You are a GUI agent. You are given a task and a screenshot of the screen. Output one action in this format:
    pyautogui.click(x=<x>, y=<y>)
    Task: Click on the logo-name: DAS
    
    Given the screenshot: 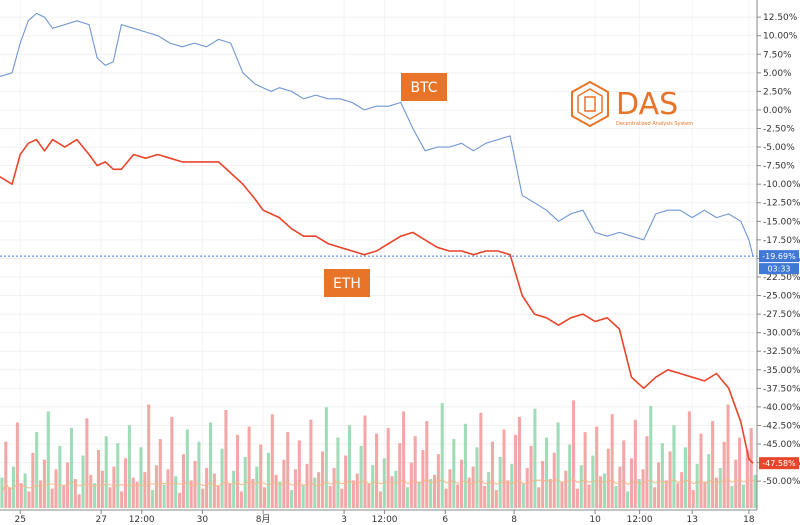 What is the action you would take?
    pyautogui.click(x=647, y=104)
    